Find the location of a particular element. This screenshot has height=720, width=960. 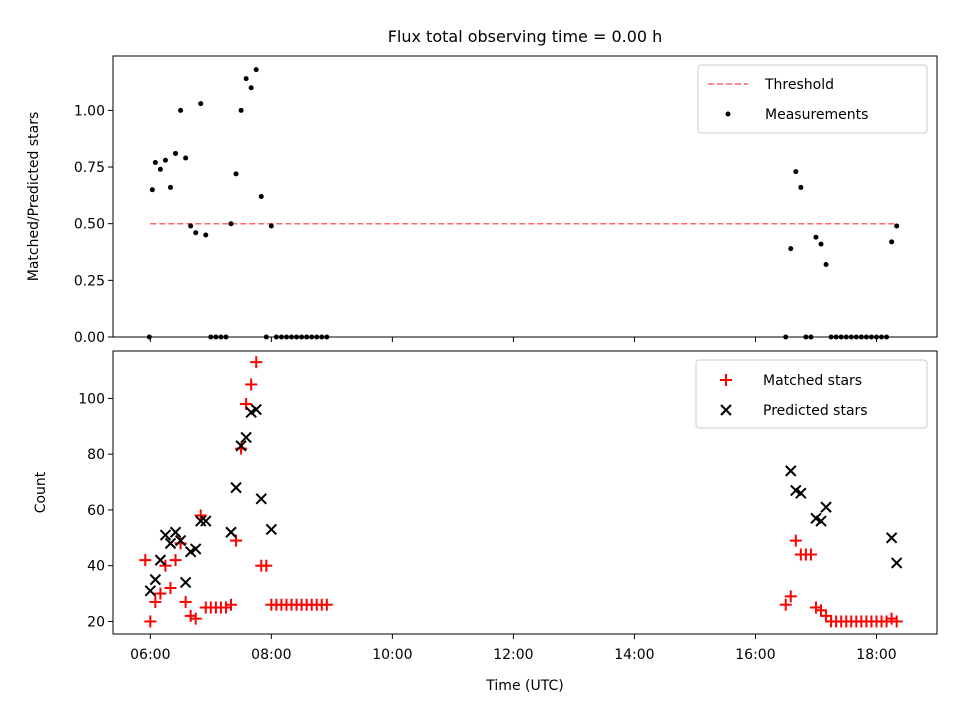

x-tick-label: 10:00 is located at coordinates (392, 655).